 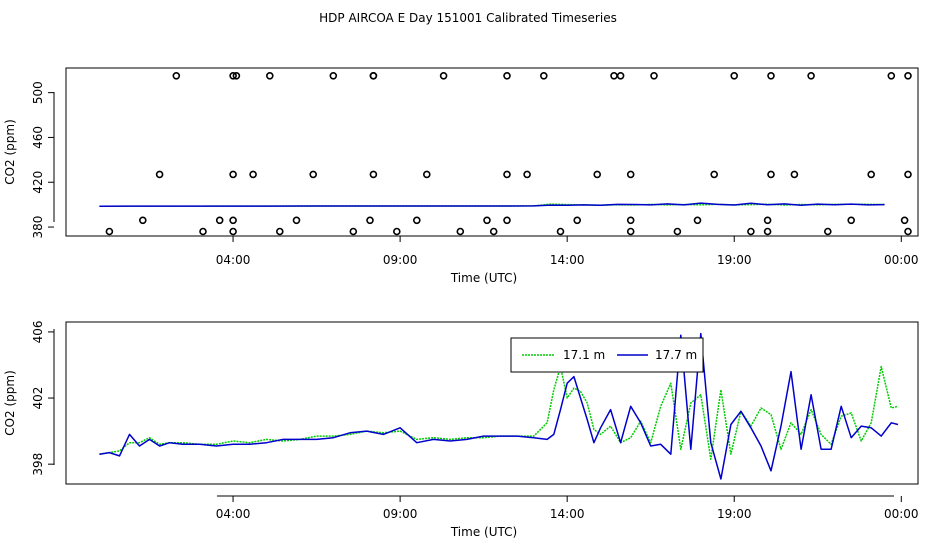 I want to click on bottom-x-axis-label: Time (UTC), so click(x=483, y=532).